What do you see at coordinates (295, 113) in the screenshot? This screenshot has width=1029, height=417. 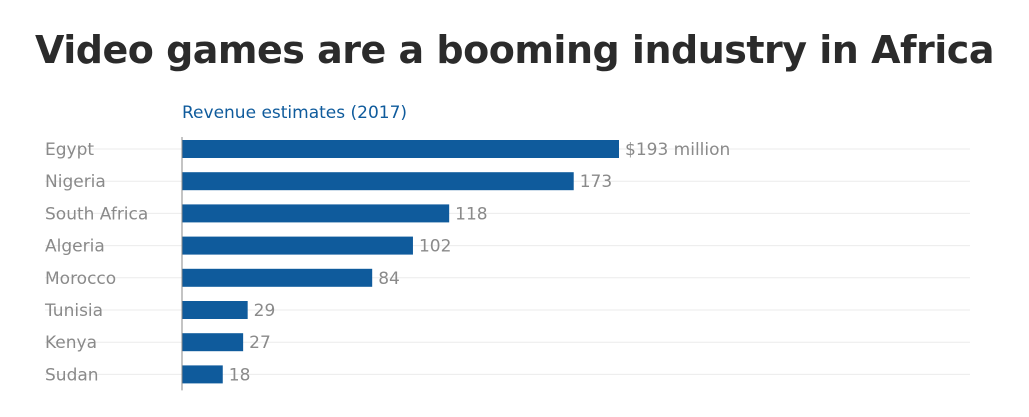 I see `chart-subtitle: Revenue estimates (2017)` at bounding box center [295, 113].